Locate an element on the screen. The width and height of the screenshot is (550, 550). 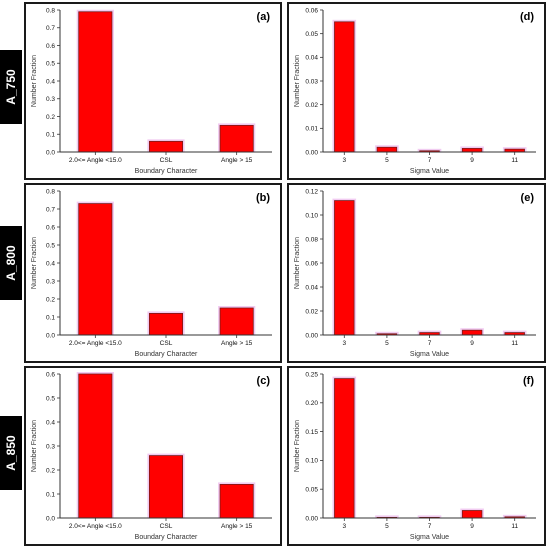
y-tick-label: 0.03 is located at coordinates (311, 81).